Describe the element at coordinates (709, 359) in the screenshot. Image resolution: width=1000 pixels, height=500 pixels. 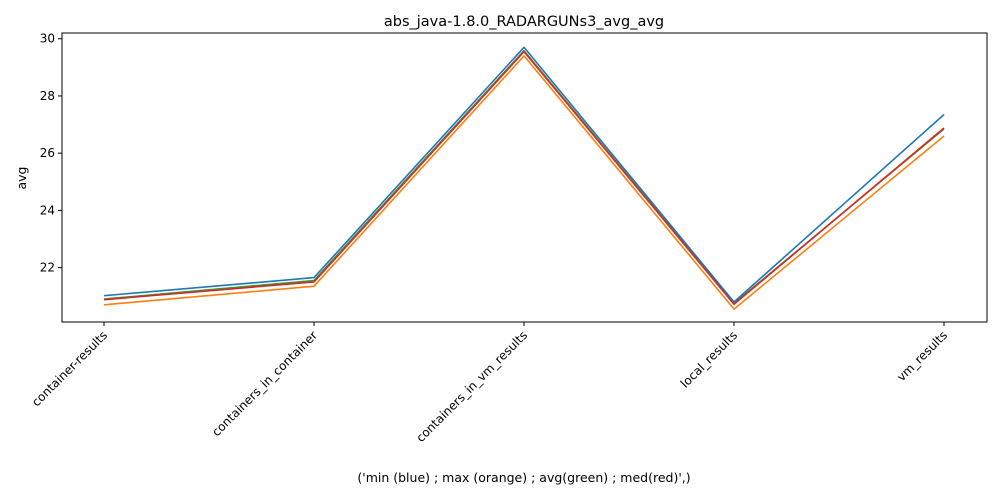
I see `x-tick-label: local_results` at that location.